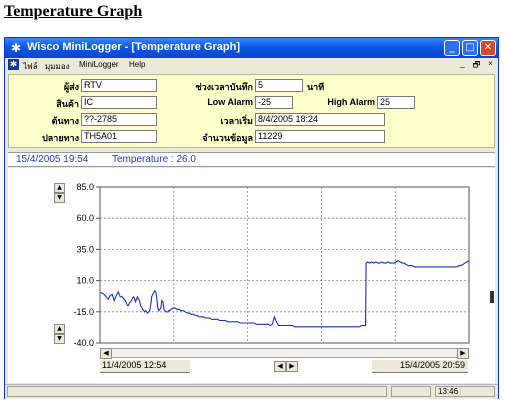 This screenshot has width=505, height=403. Describe the element at coordinates (85, 218) in the screenshot. I see `y-tick-label: 60.0` at that location.